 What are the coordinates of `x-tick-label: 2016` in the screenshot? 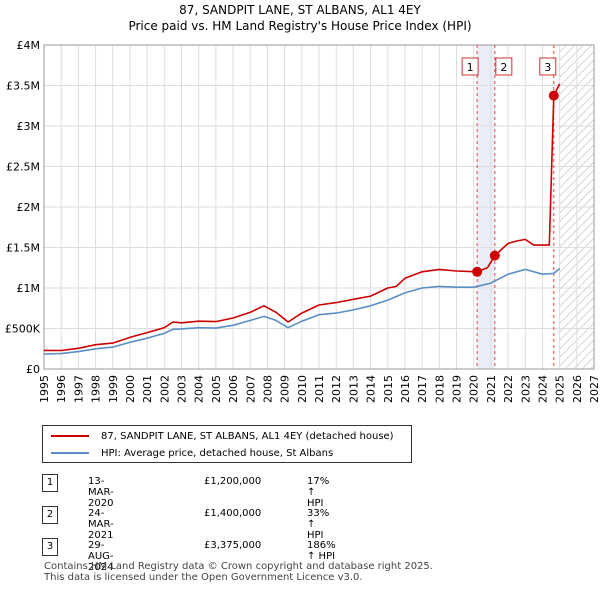 It's located at (405, 389).